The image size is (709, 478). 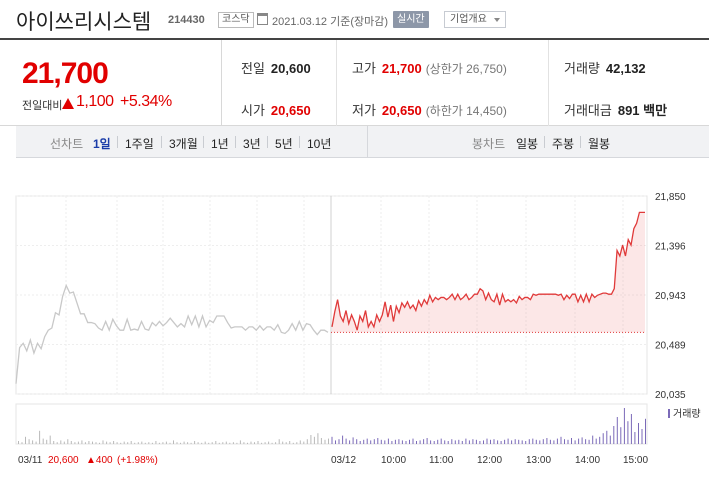 What do you see at coordinates (538, 460) in the screenshot?
I see `x-tick-label: 13:00` at bounding box center [538, 460].